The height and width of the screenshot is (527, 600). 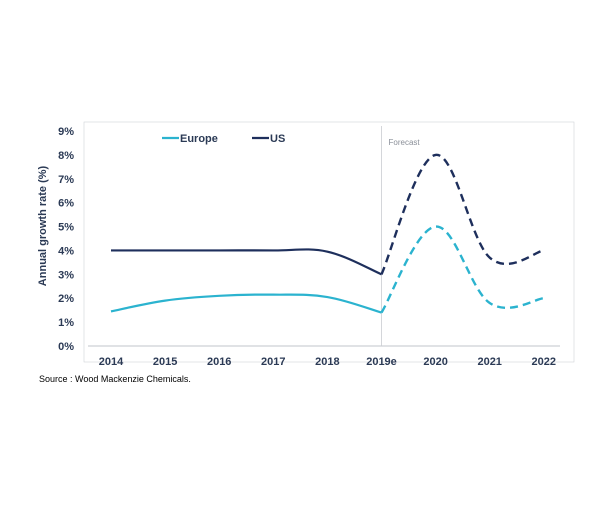 What do you see at coordinates (66, 204) in the screenshot?
I see `y-tick-label: 6%` at bounding box center [66, 204].